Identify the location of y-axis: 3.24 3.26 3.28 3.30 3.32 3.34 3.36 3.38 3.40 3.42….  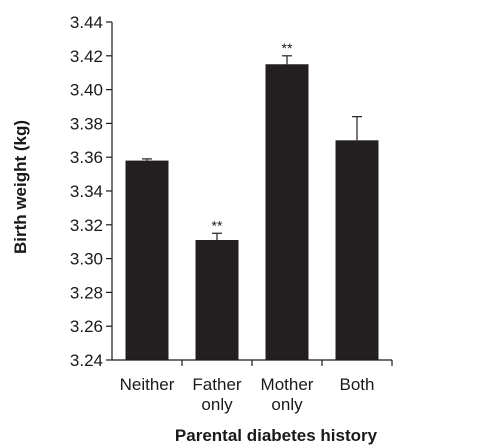
(91, 191).